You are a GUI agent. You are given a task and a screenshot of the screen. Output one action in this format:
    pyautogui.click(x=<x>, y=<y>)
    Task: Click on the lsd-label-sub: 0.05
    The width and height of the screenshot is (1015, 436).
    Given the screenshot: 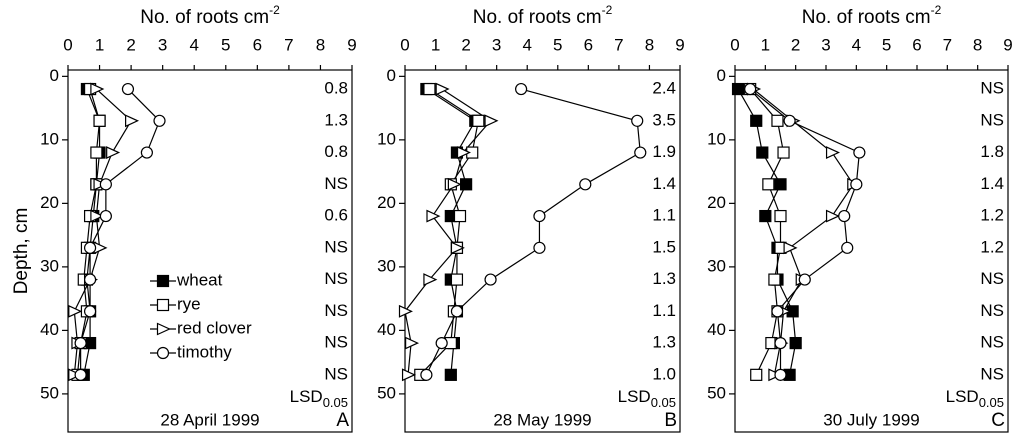 What is the action you would take?
    pyautogui.click(x=991, y=402)
    